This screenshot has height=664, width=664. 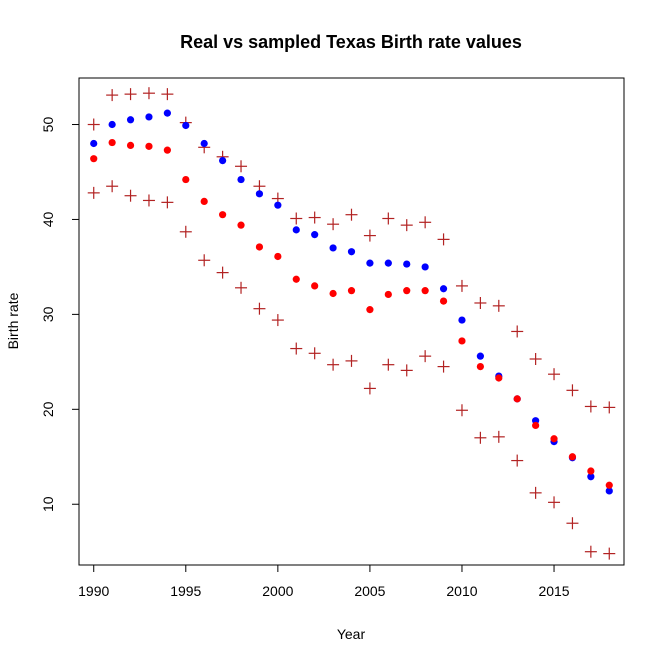 I want to click on x-tick-label: 2000, so click(x=277, y=591).